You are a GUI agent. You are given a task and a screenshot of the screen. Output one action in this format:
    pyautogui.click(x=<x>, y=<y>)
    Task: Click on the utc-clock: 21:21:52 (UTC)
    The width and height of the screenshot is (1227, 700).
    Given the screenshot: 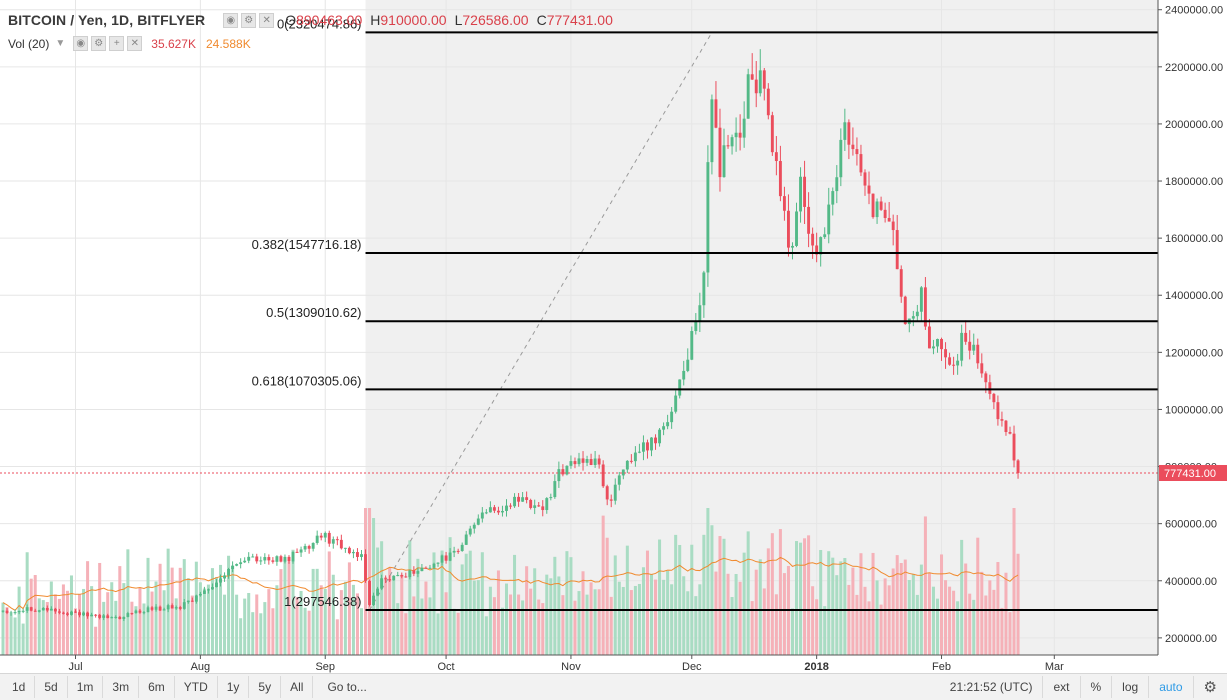 What is the action you would take?
    pyautogui.click(x=992, y=687)
    